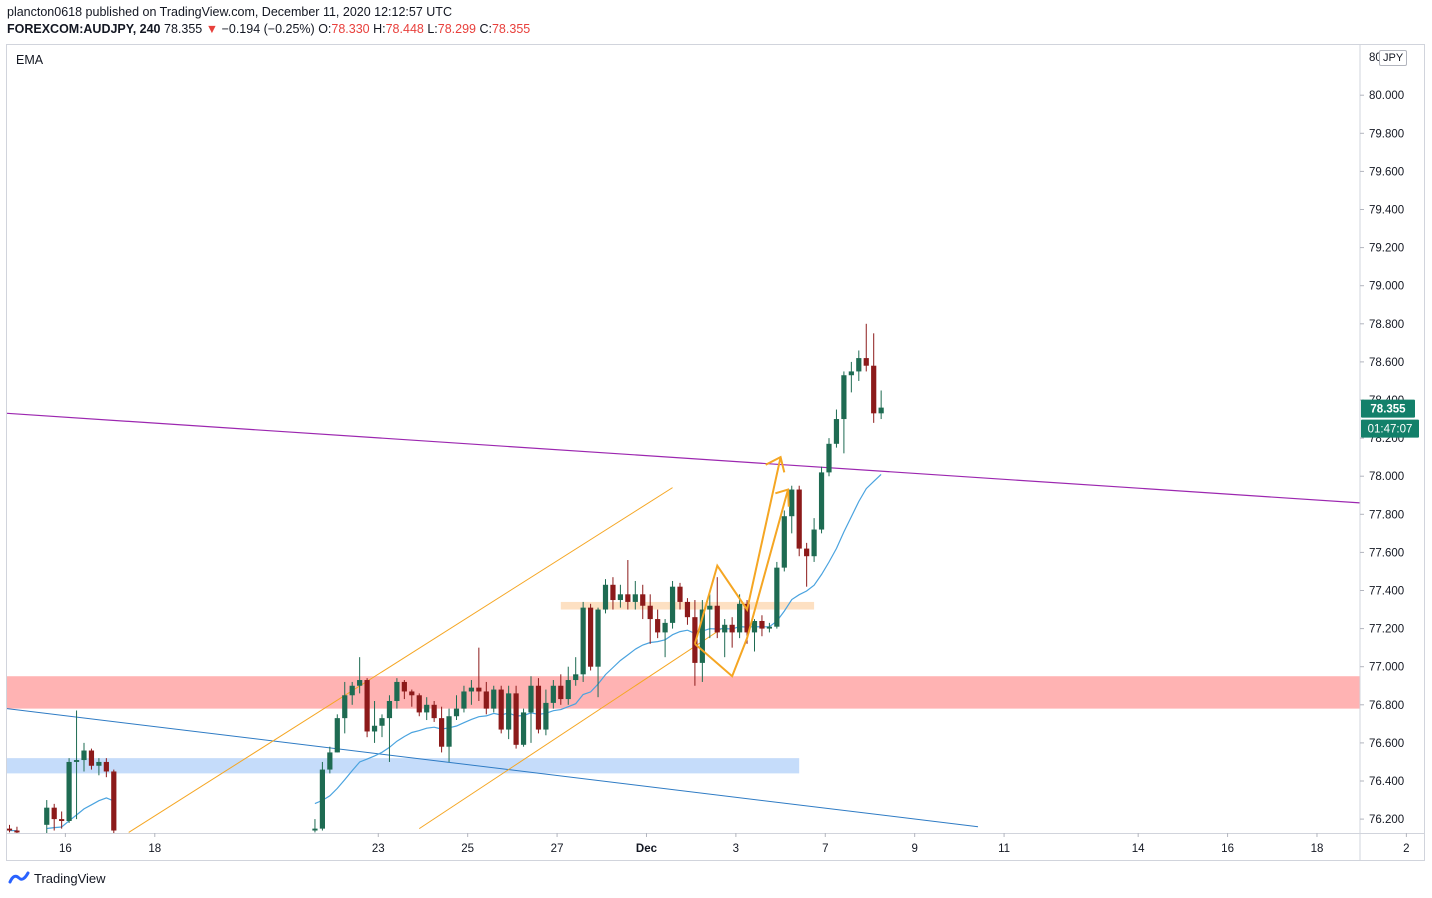 Image resolution: width=1432 pixels, height=898 pixels. What do you see at coordinates (154, 849) in the screenshot?
I see `x-tick-label: 18` at bounding box center [154, 849].